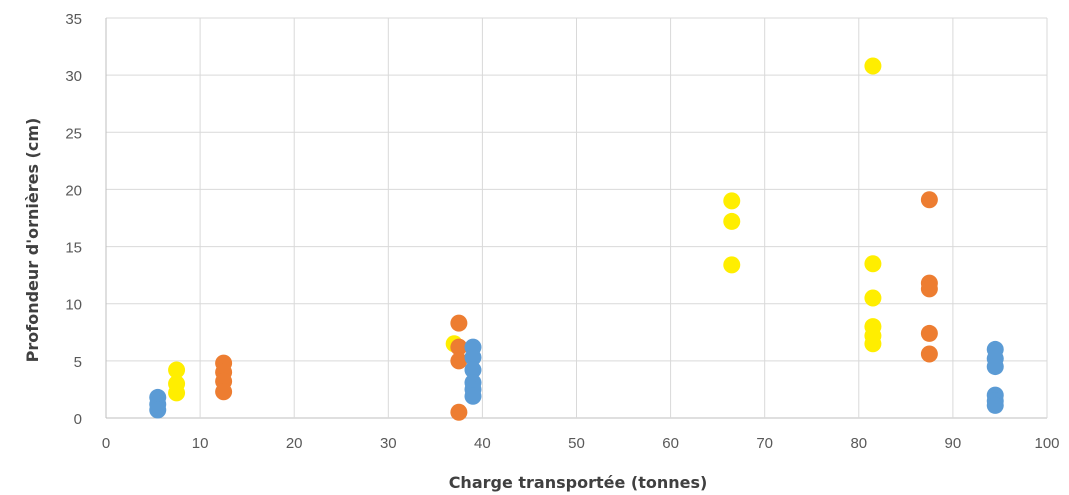 Image resolution: width=1069 pixels, height=495 pixels. I want to click on y-tick-label: 10, so click(73, 305).